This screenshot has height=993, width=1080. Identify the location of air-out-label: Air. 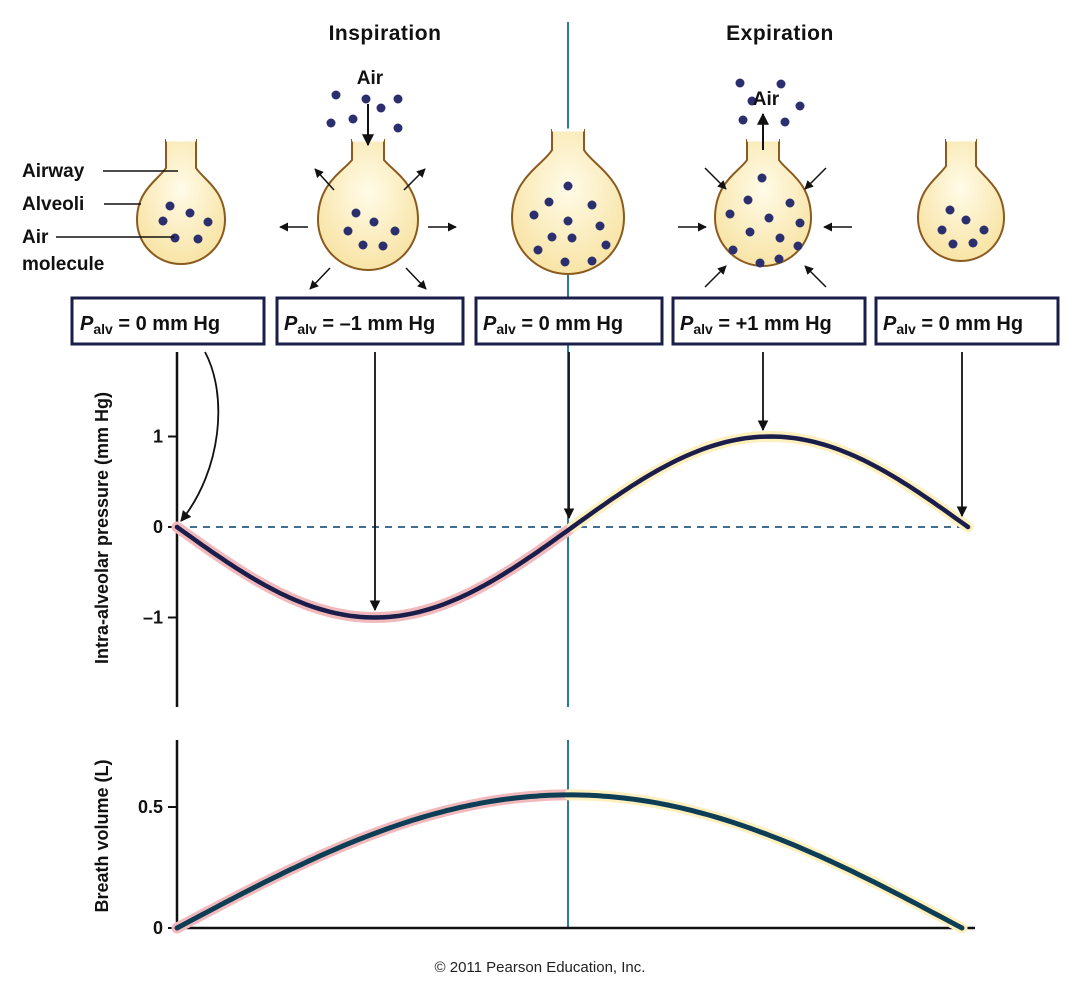
(766, 99).